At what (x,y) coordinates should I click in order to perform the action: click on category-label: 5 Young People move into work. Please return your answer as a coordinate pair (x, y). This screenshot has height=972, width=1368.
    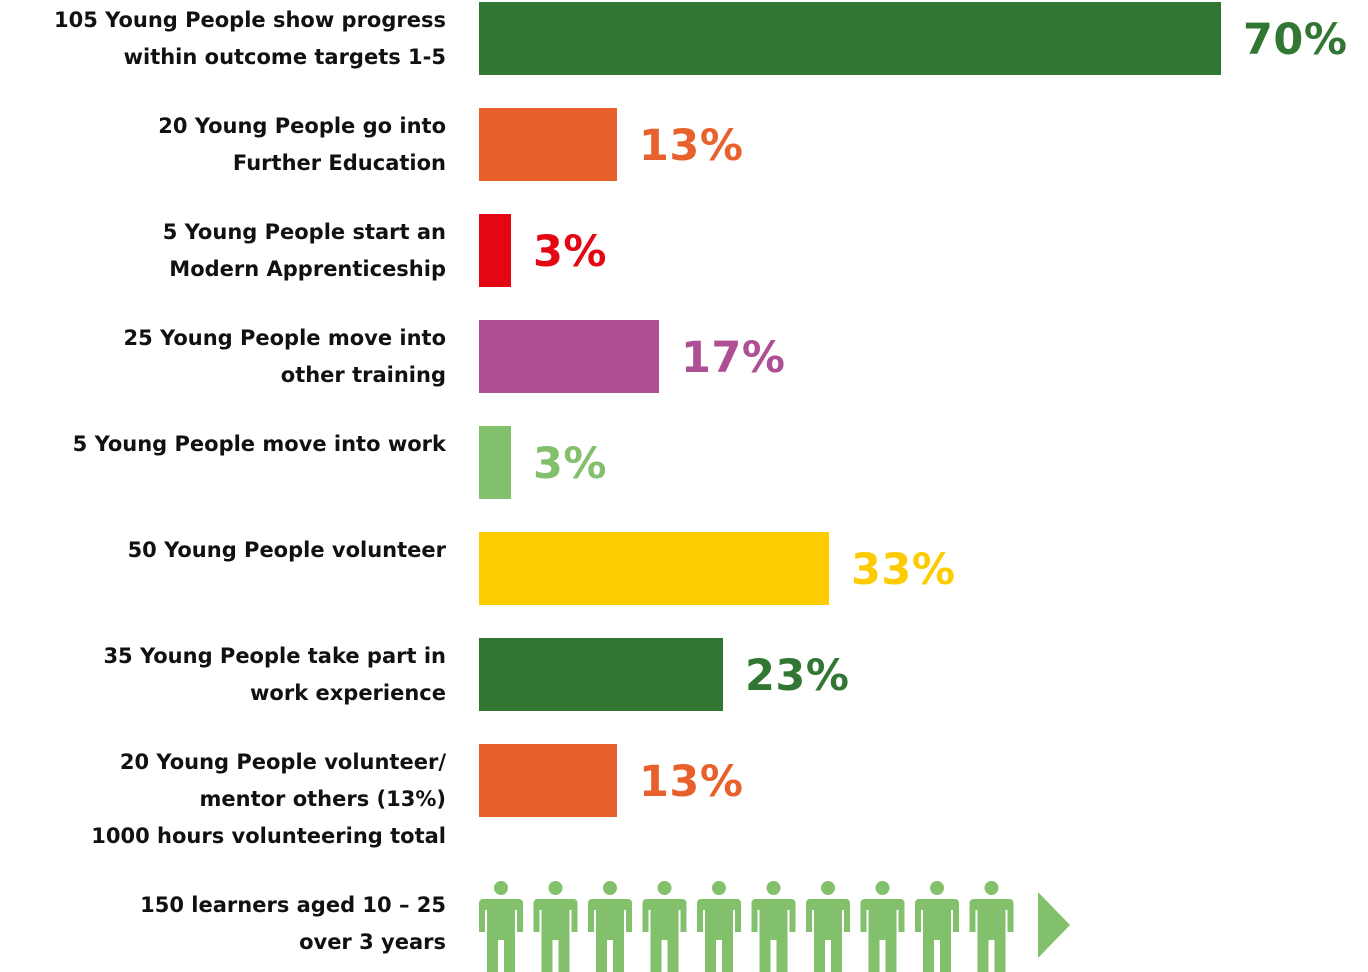
    Looking at the image, I should click on (259, 444).